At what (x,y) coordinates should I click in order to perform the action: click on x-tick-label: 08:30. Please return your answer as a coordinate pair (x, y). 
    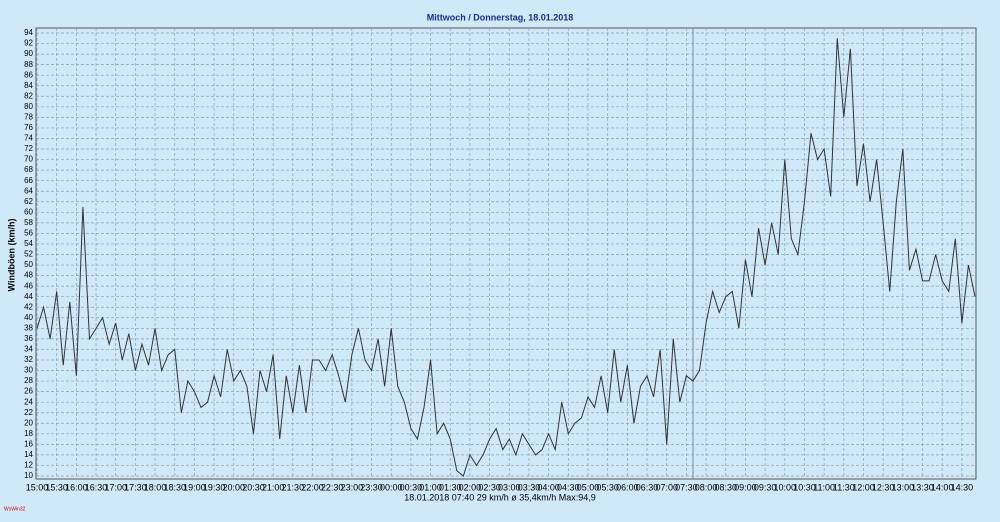
    Looking at the image, I should click on (725, 487).